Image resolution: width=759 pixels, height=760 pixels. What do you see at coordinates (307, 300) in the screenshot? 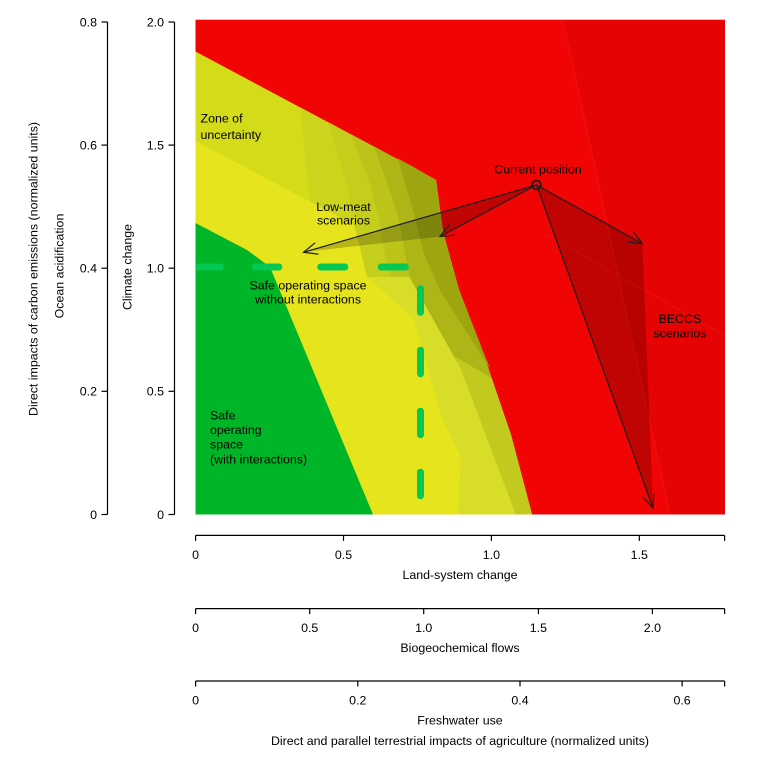
I see `svg-text: without interactions` at bounding box center [307, 300].